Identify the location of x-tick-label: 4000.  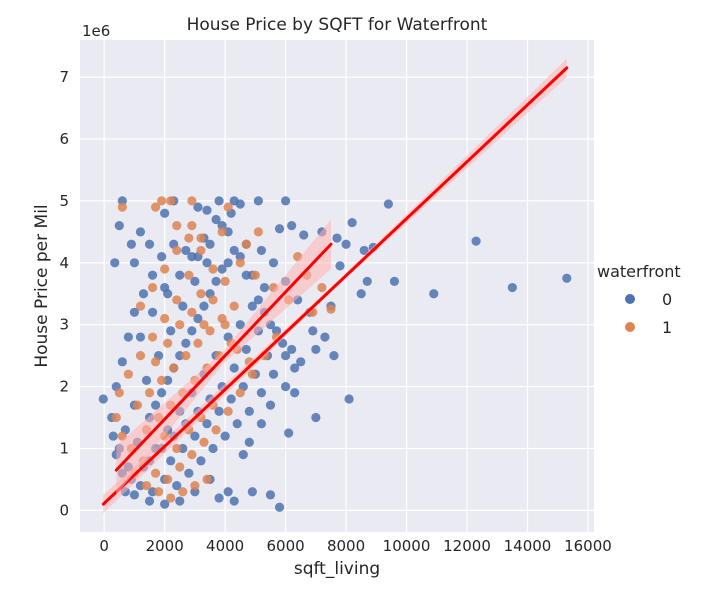
(225, 546).